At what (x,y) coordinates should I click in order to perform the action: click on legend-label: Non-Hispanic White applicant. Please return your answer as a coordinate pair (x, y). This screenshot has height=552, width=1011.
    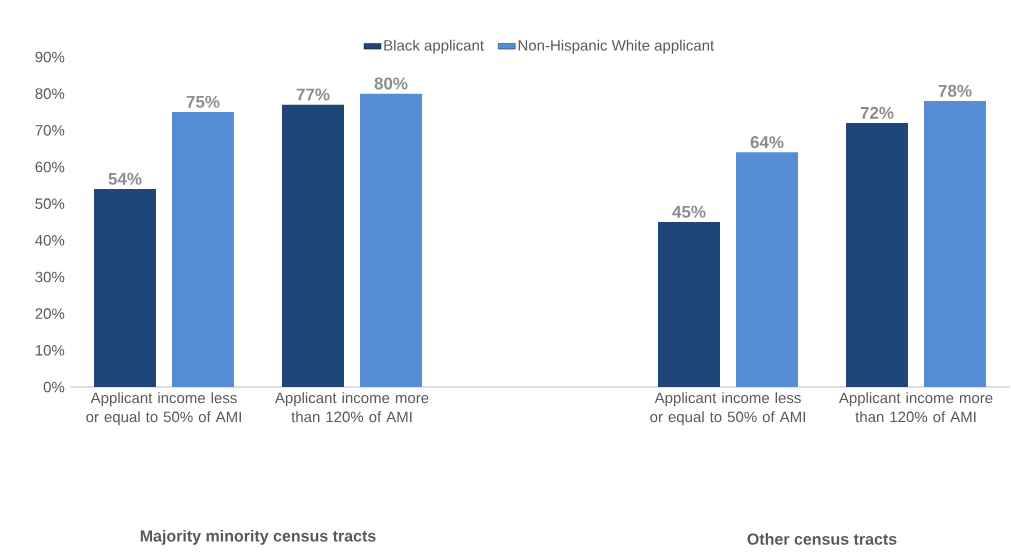
    Looking at the image, I should click on (616, 46).